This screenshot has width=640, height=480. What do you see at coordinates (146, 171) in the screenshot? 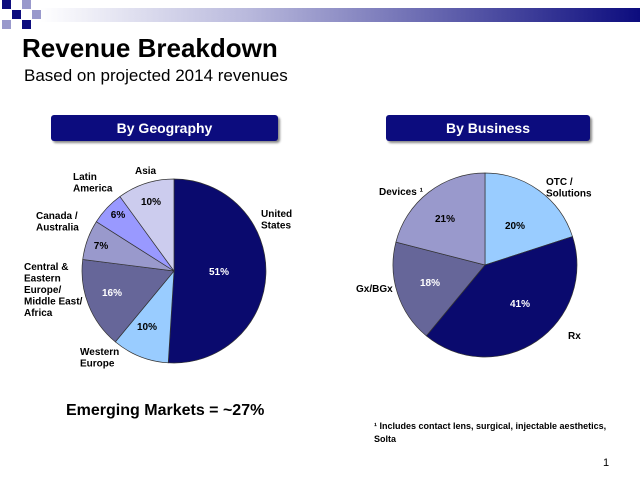
I see `slice-category-label: Asia` at bounding box center [146, 171].